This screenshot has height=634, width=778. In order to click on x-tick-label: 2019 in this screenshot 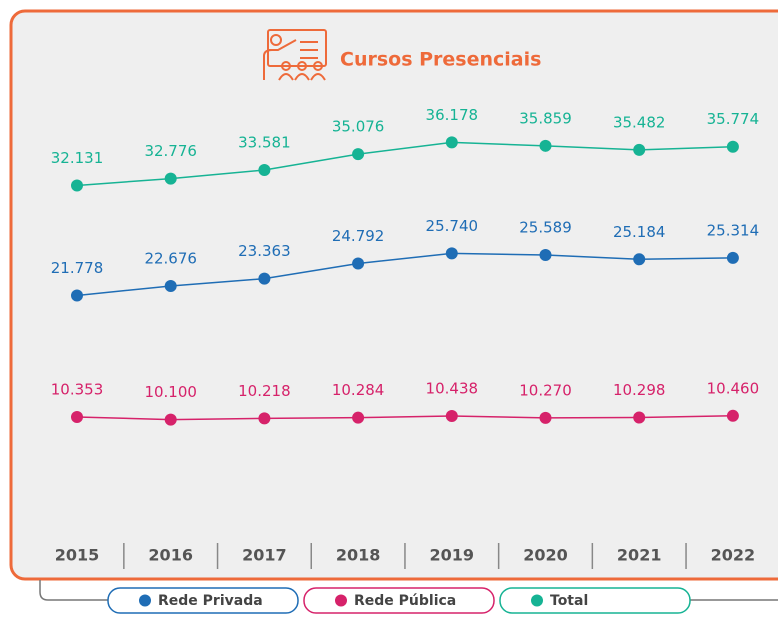, I will do `click(452, 555)`.